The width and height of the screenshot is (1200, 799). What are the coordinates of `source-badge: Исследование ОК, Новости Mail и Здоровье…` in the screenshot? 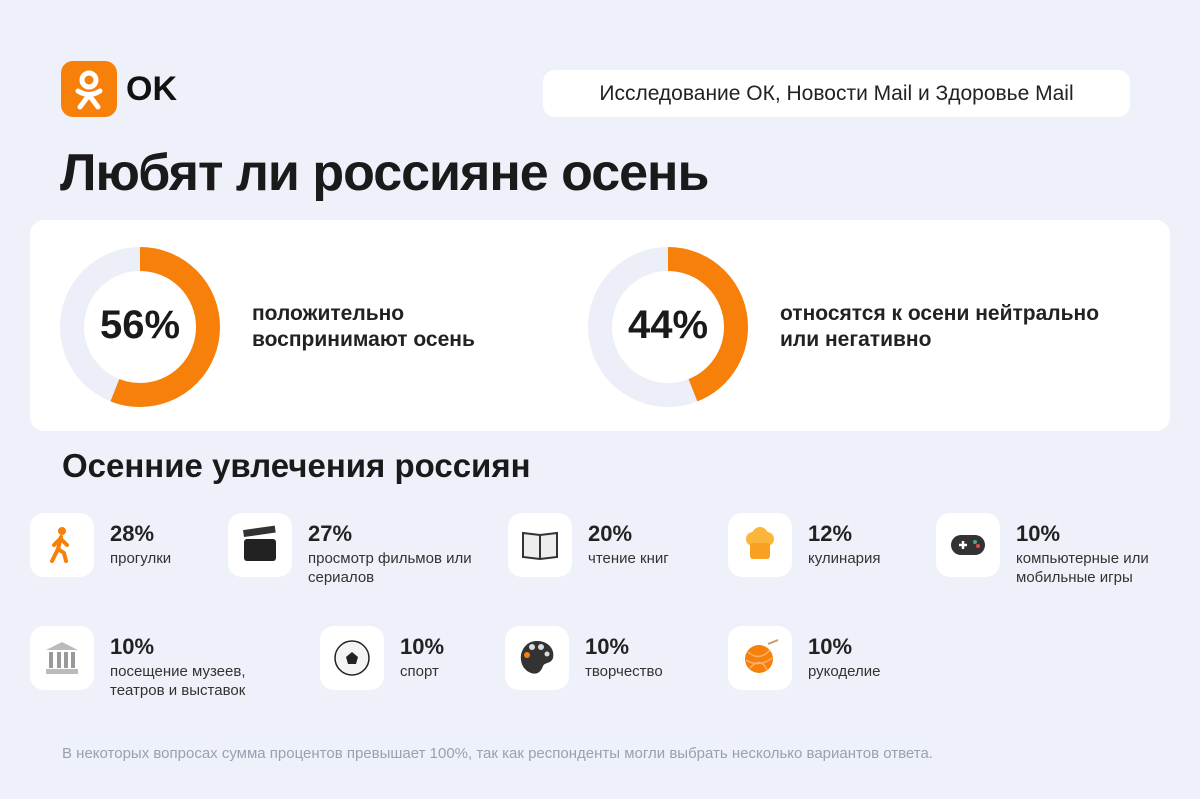 It's located at (836, 93).